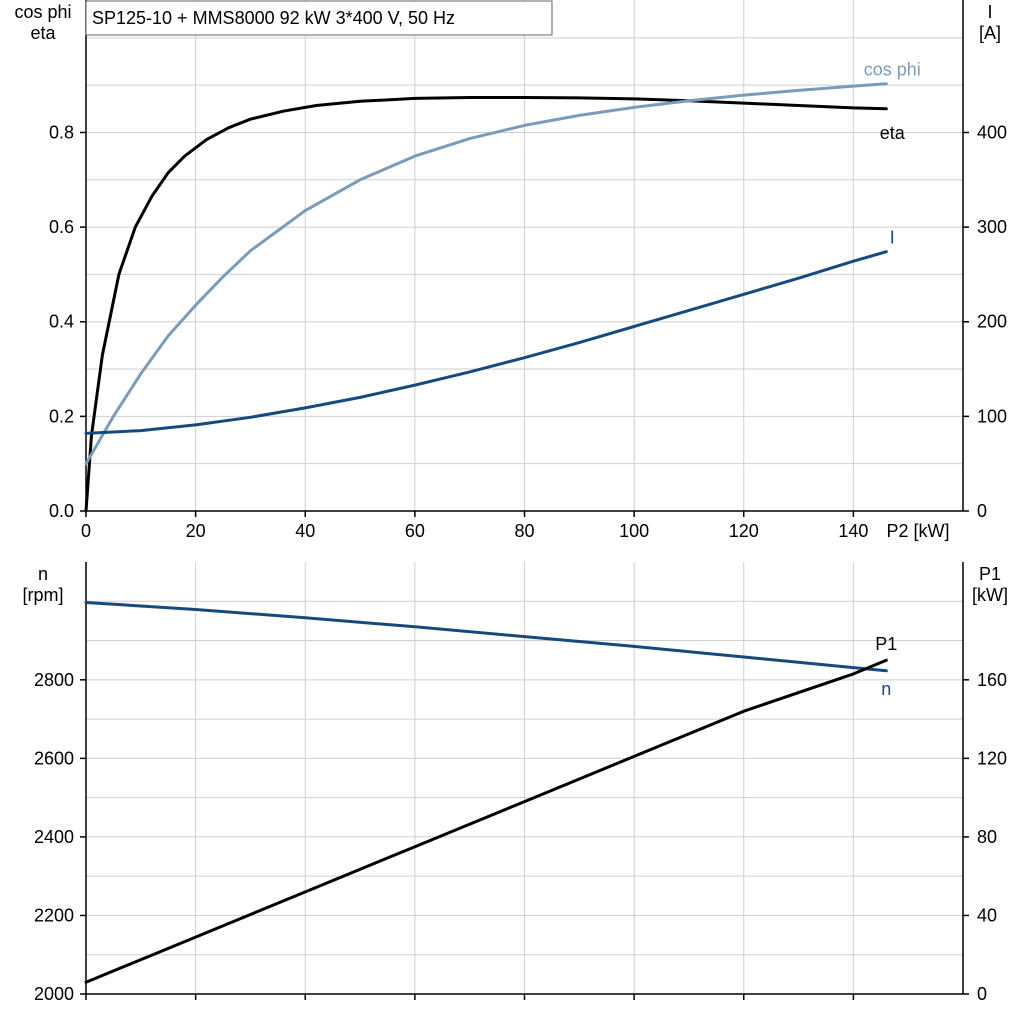  What do you see at coordinates (43, 574) in the screenshot?
I see `left-axis-title: n` at bounding box center [43, 574].